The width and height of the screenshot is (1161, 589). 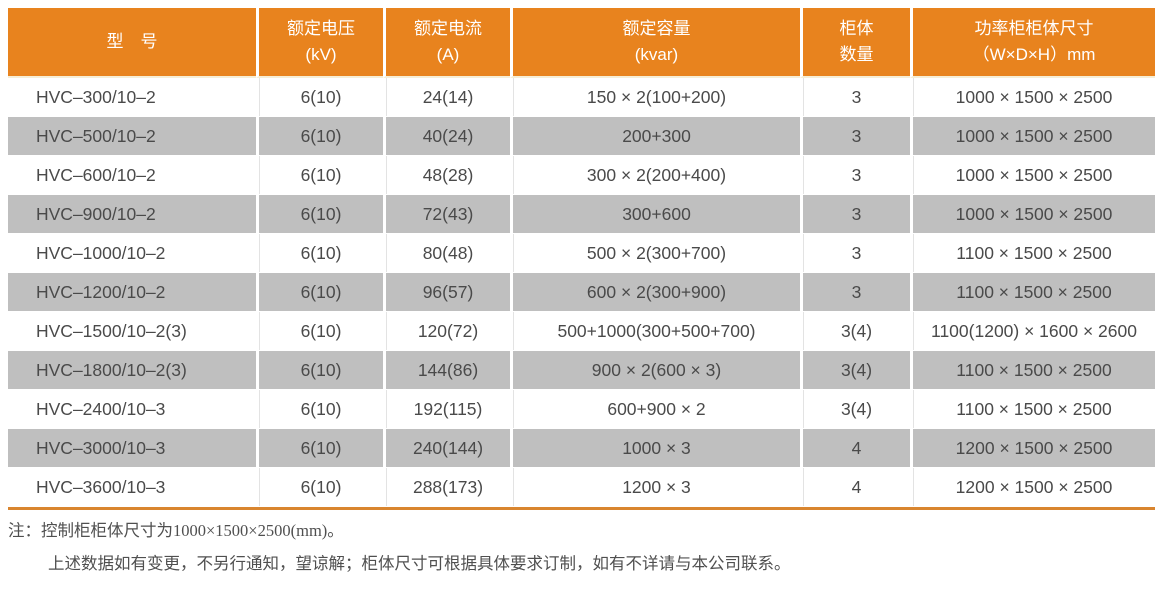 What do you see at coordinates (655, 175) in the screenshot?
I see `cell-capacity: 300 × 2(200+400)` at bounding box center [655, 175].